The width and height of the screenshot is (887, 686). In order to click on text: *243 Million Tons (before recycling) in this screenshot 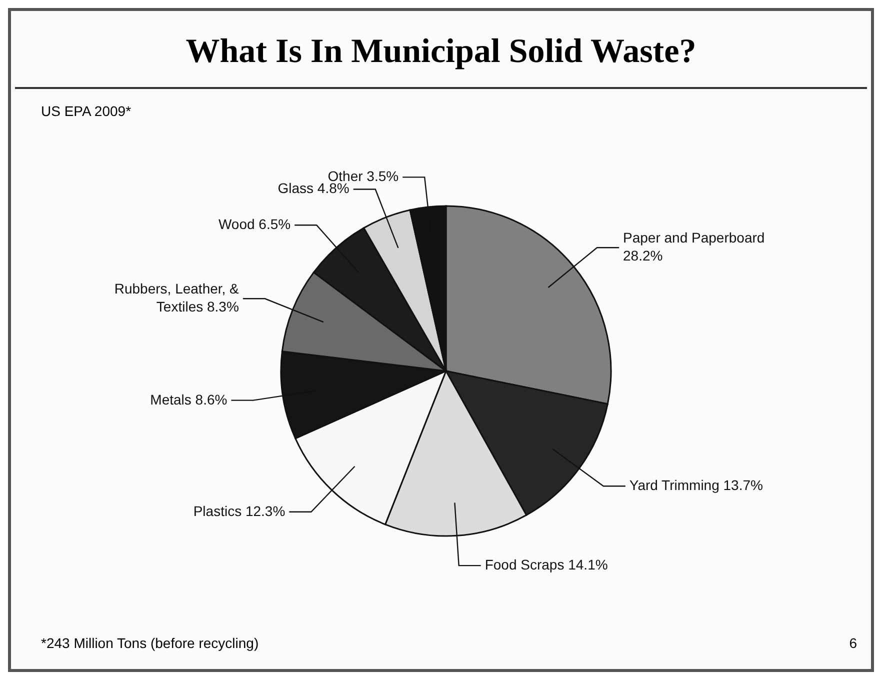, I will do `click(150, 643)`.